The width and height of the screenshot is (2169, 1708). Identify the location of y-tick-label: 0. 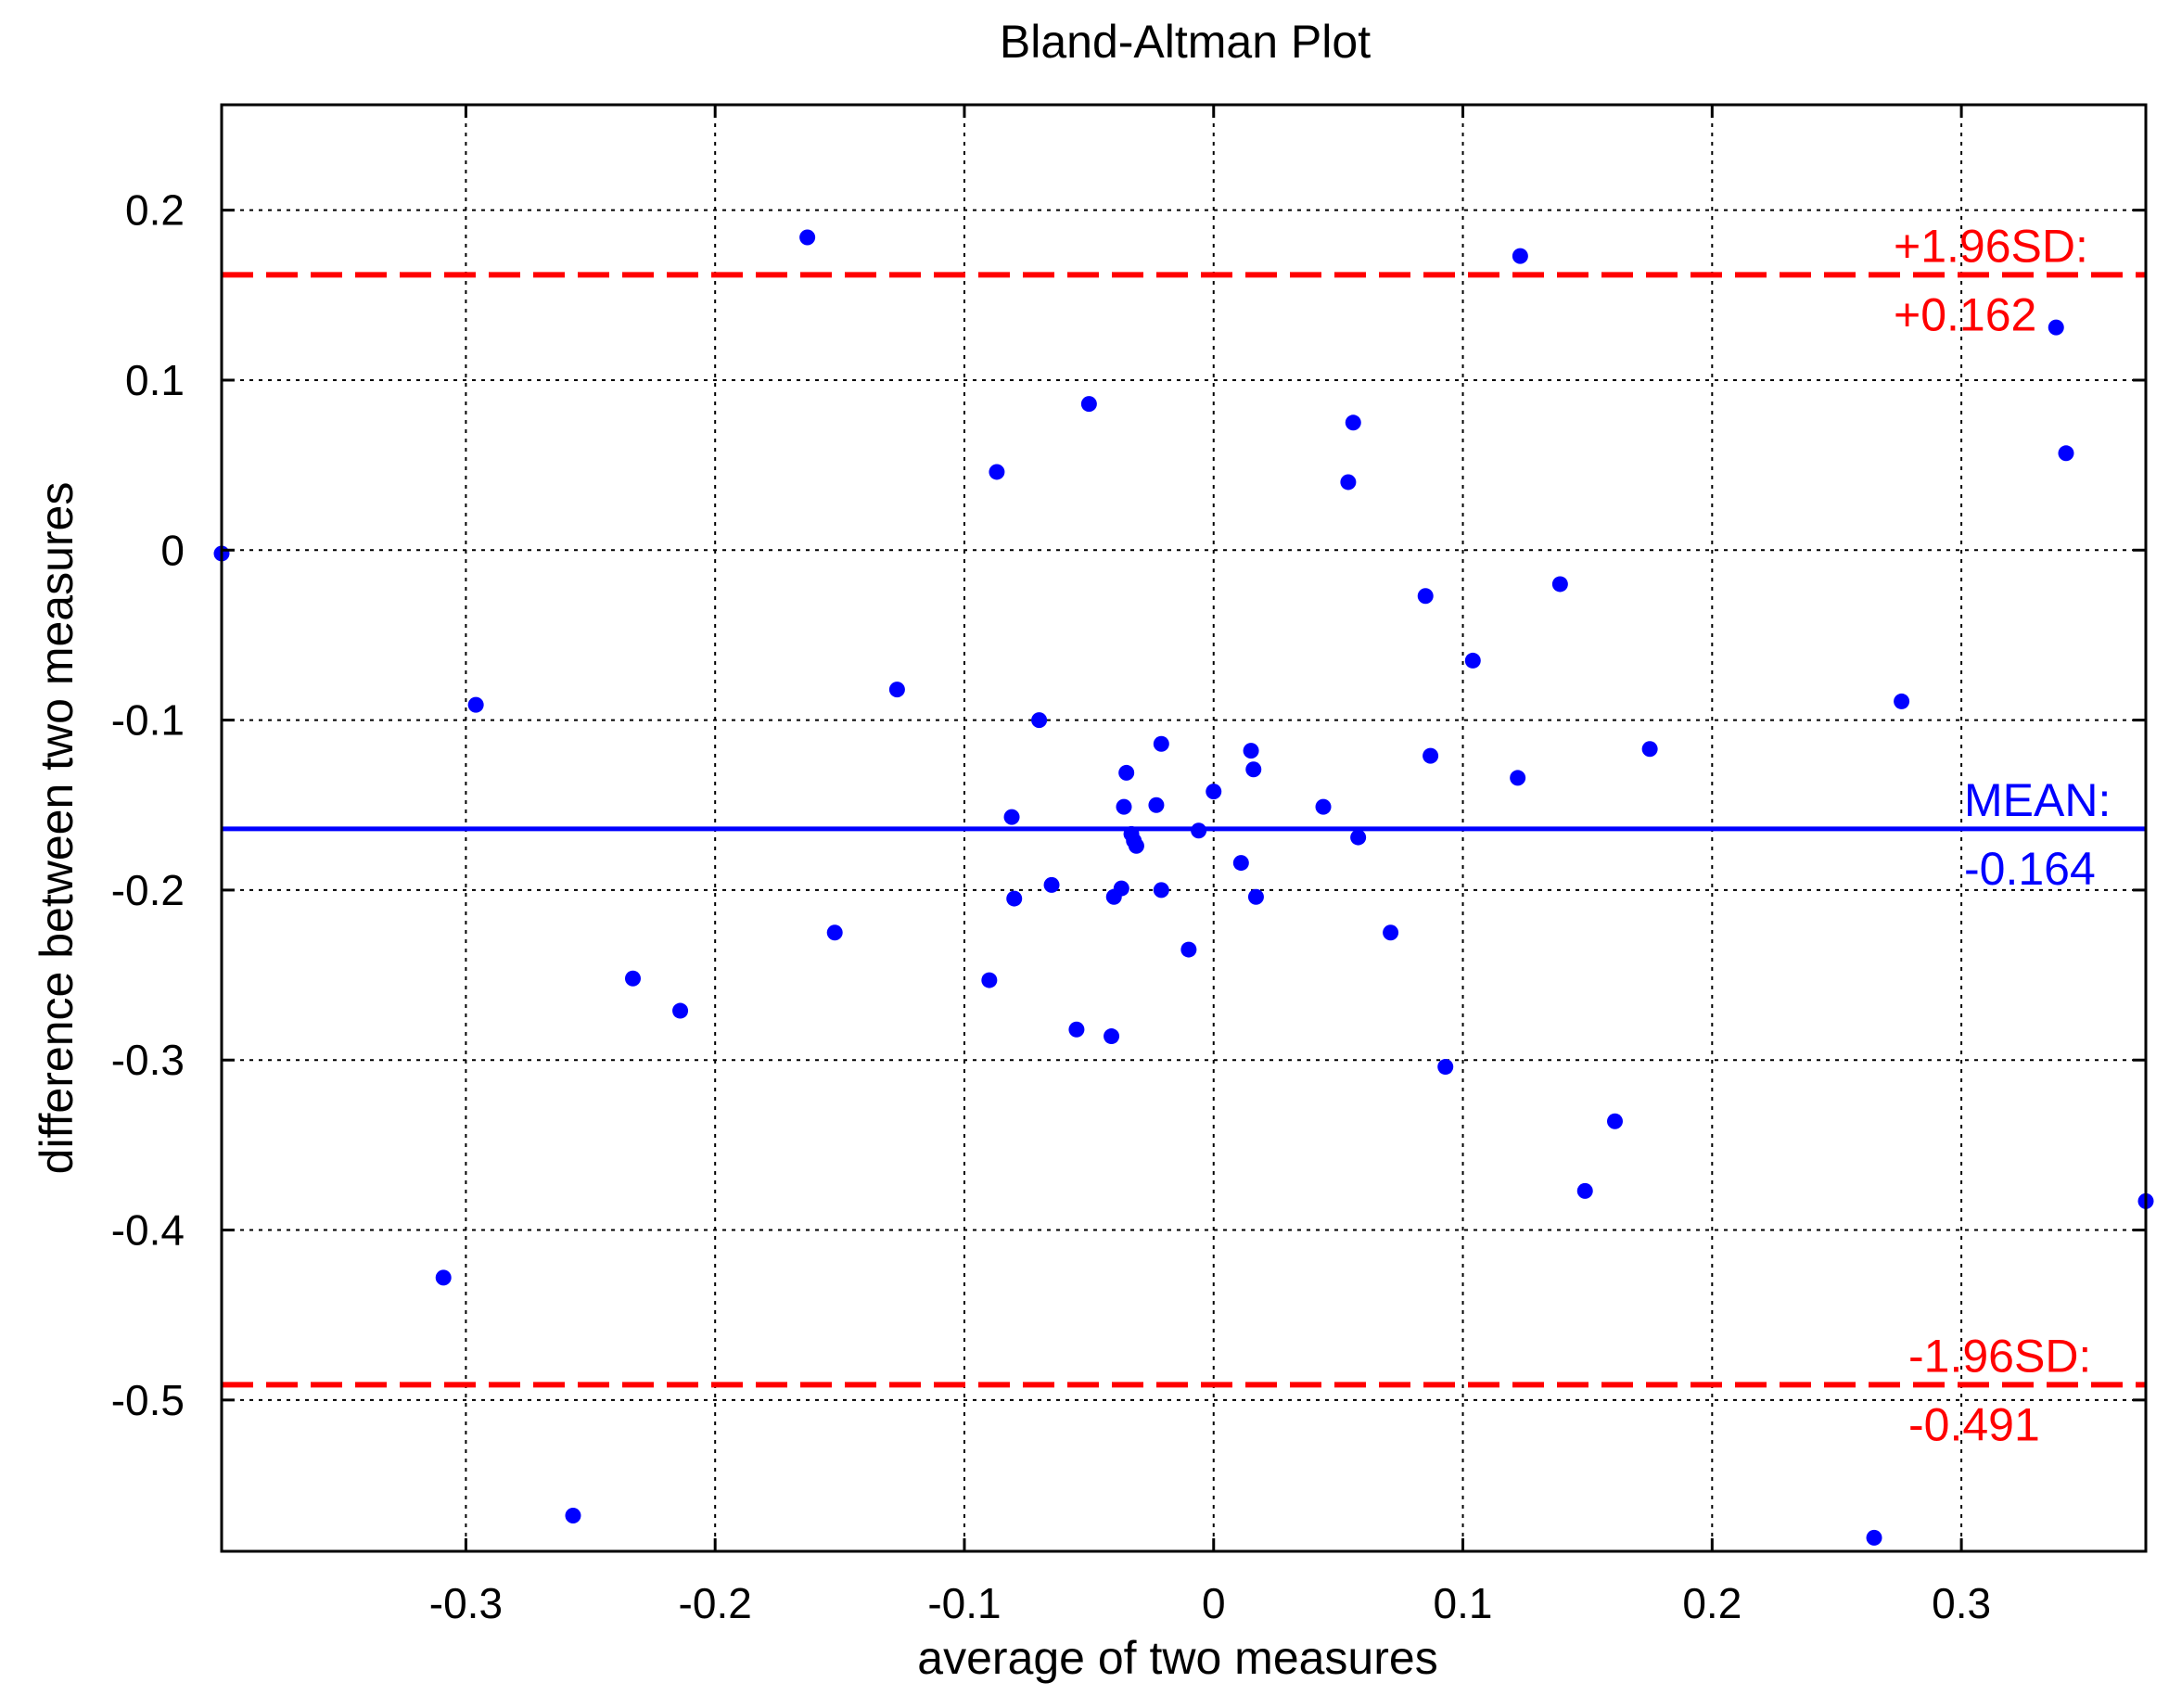
(172, 550).